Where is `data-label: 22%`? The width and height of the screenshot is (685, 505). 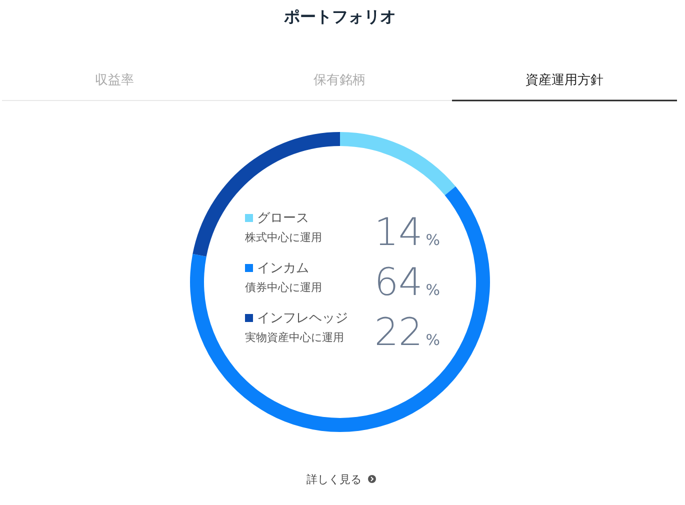
data-label: 22% is located at coordinates (407, 332).